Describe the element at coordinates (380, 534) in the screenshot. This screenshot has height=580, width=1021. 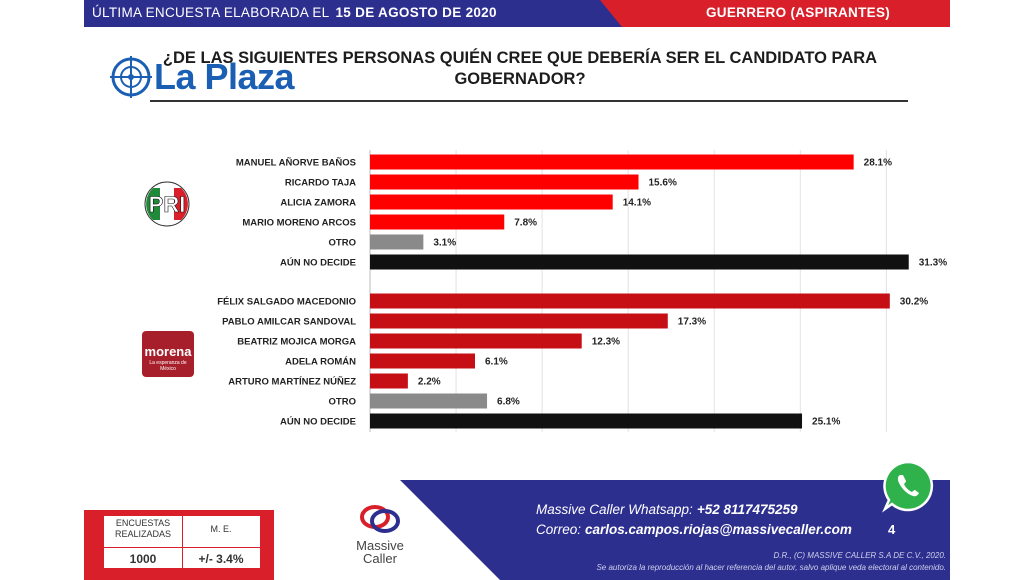
I see `massive-caller-logo: Massive Caller` at that location.